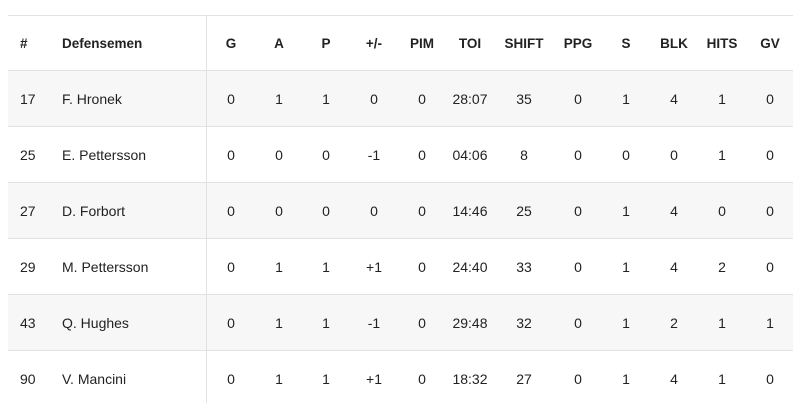  What do you see at coordinates (722, 43) in the screenshot?
I see `header-cell: HITS` at bounding box center [722, 43].